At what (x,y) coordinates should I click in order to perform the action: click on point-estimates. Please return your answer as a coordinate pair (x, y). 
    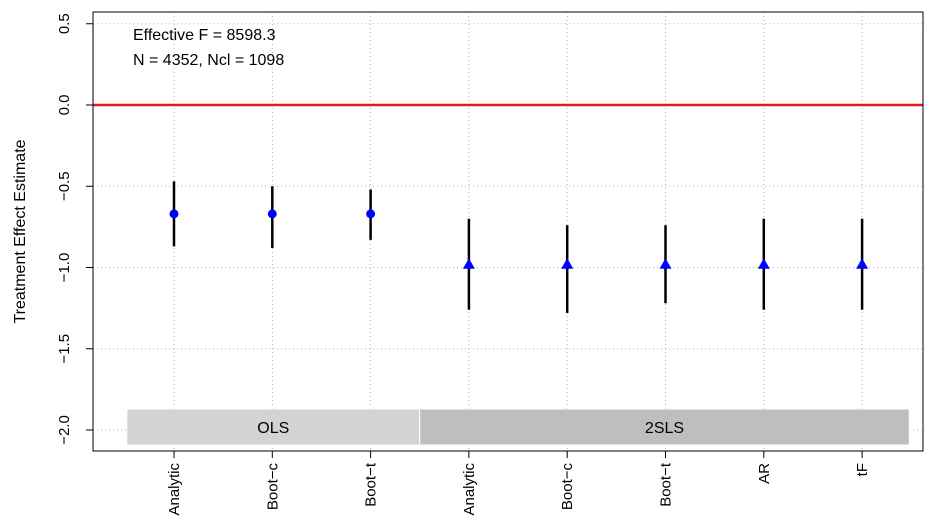
    Looking at the image, I should click on (519, 239).